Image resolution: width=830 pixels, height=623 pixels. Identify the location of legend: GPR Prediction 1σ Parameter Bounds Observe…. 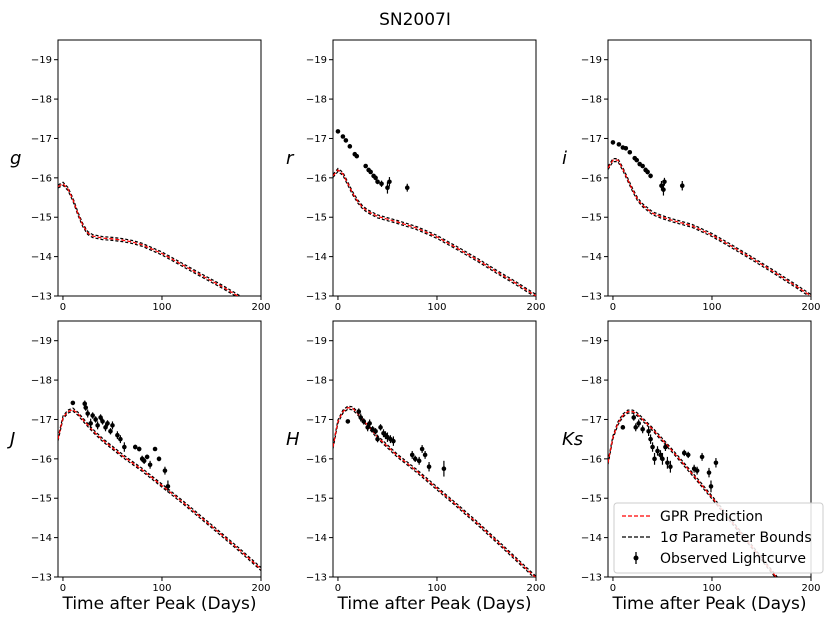
(718, 538).